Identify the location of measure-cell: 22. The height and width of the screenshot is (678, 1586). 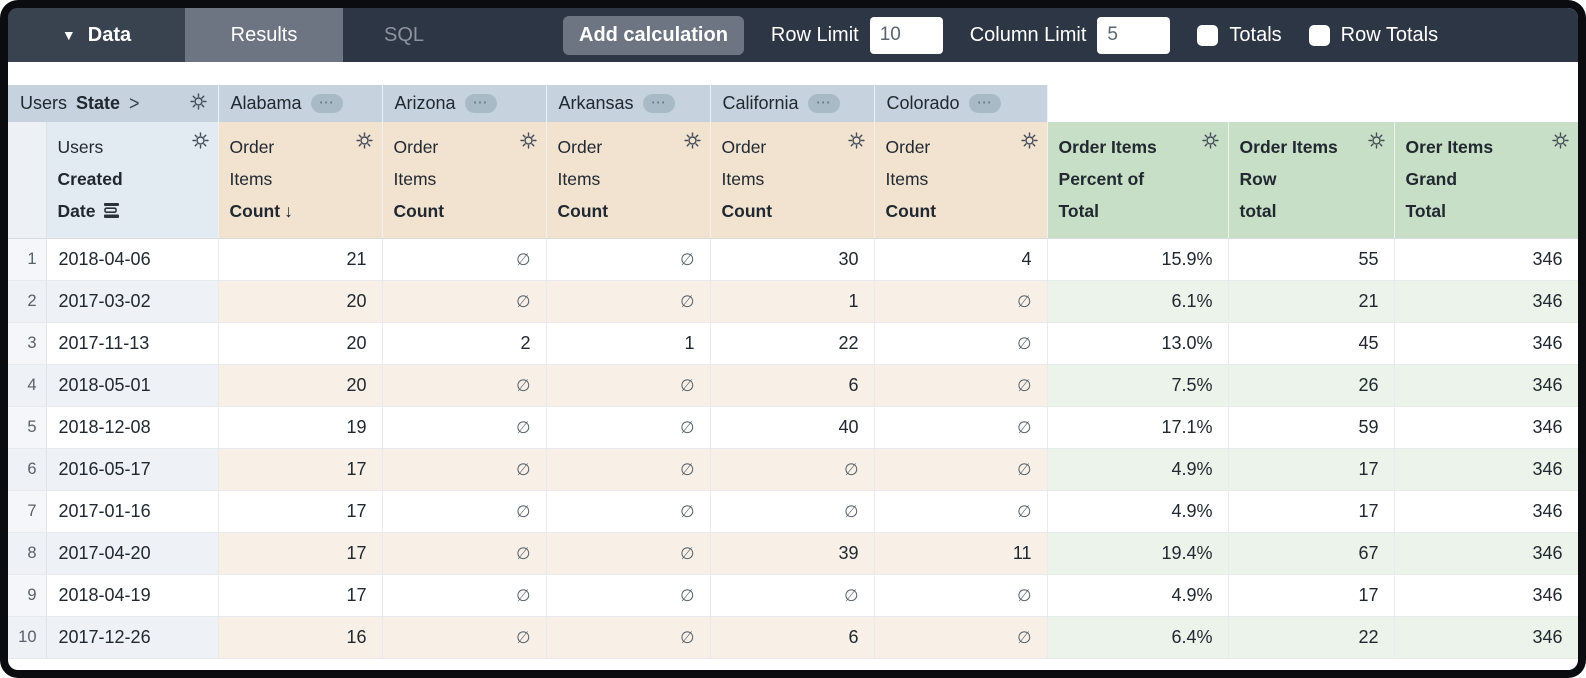
(792, 343).